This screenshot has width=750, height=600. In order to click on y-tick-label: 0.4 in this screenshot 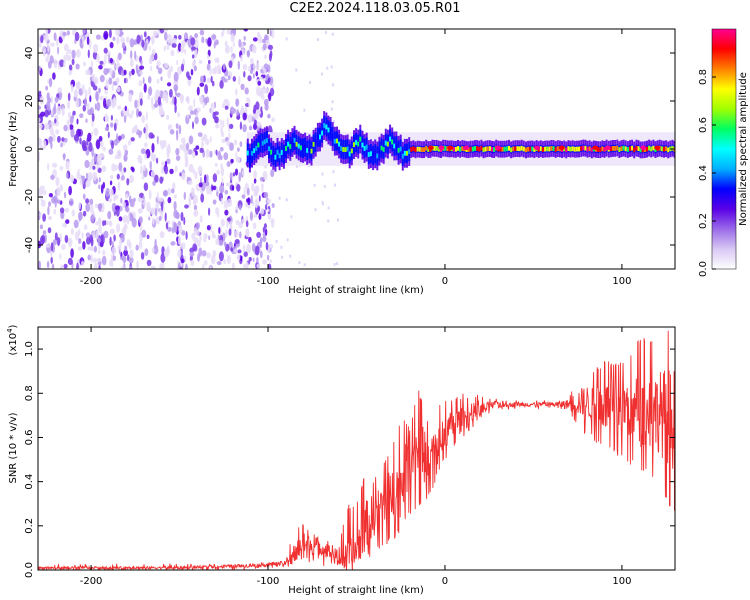, I will do `click(29, 482)`.